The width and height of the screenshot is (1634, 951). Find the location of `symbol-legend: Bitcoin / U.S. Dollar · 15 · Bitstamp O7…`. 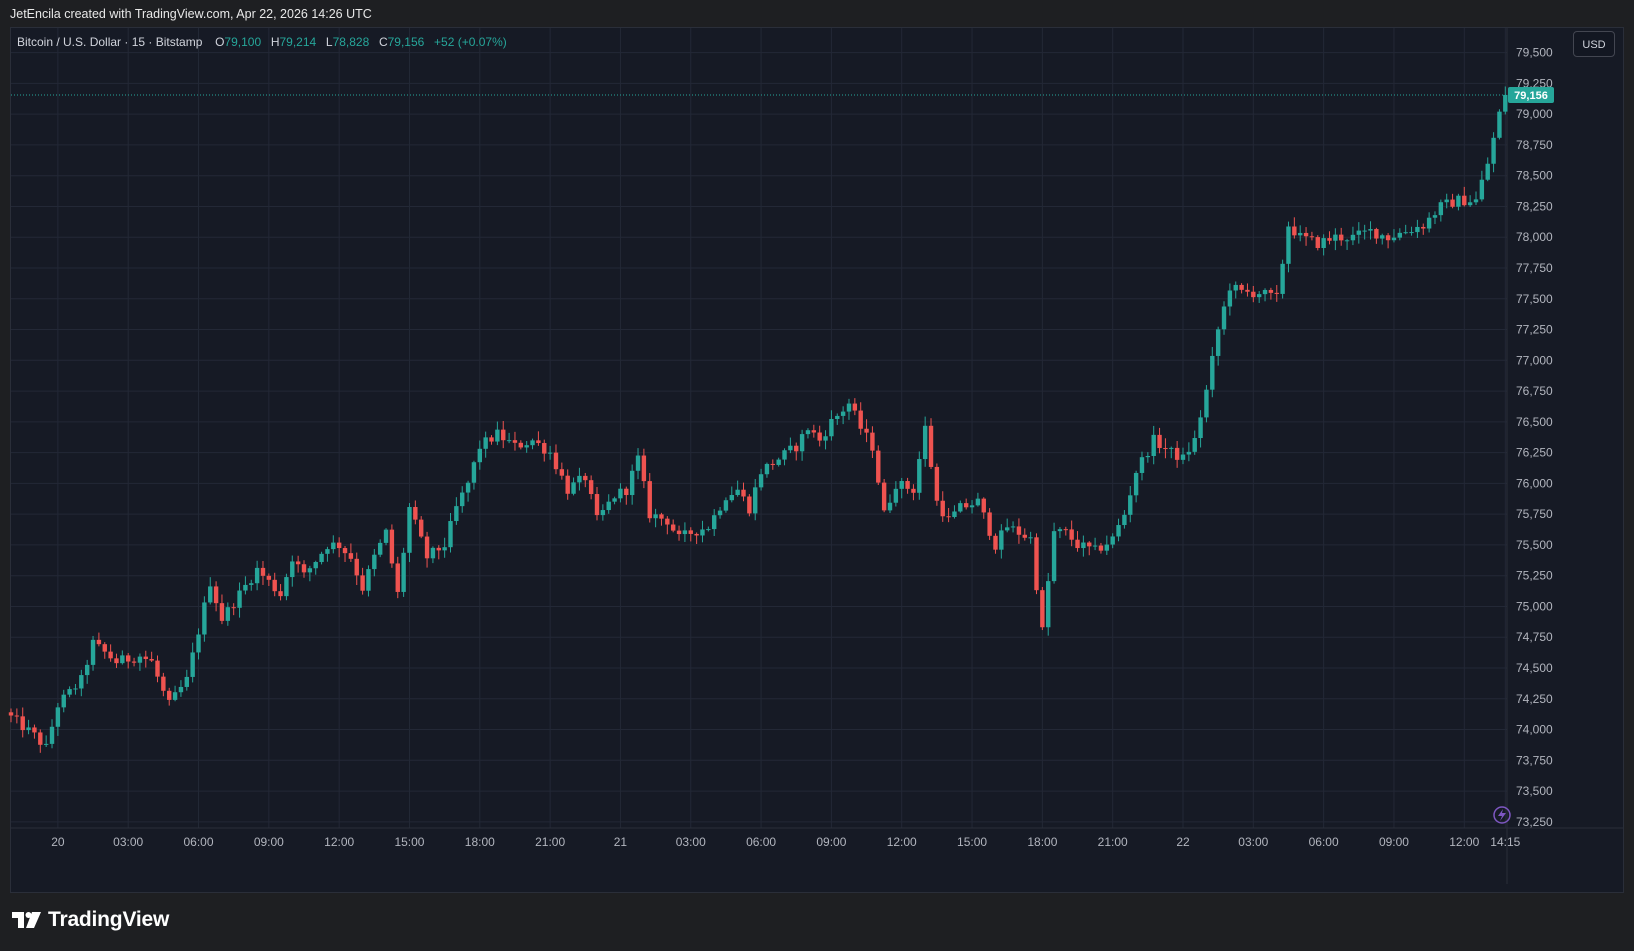

symbol-legend: Bitcoin / U.S. Dollar · 15 · Bitstamp O7… is located at coordinates (262, 42).